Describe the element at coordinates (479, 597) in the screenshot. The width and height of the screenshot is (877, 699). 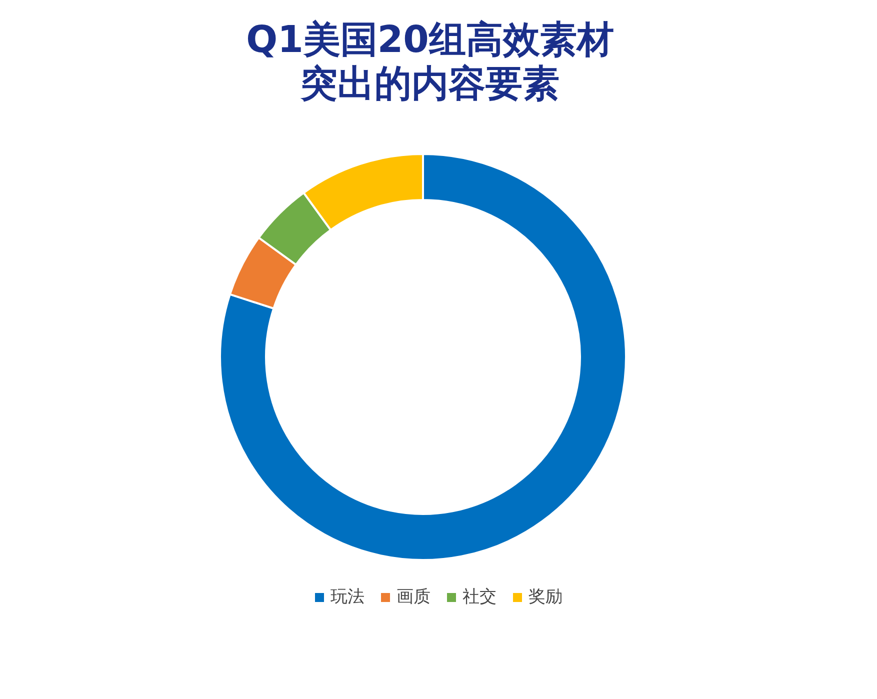
I see `legend-label: 社交` at that location.